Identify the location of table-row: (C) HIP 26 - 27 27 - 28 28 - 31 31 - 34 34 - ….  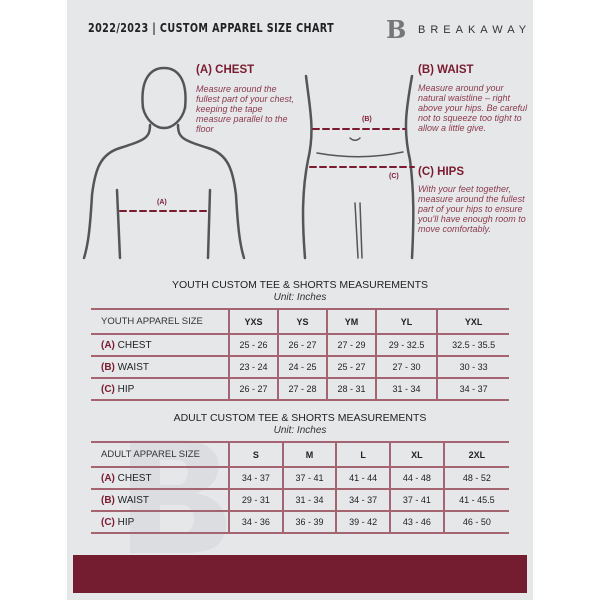
(300, 389).